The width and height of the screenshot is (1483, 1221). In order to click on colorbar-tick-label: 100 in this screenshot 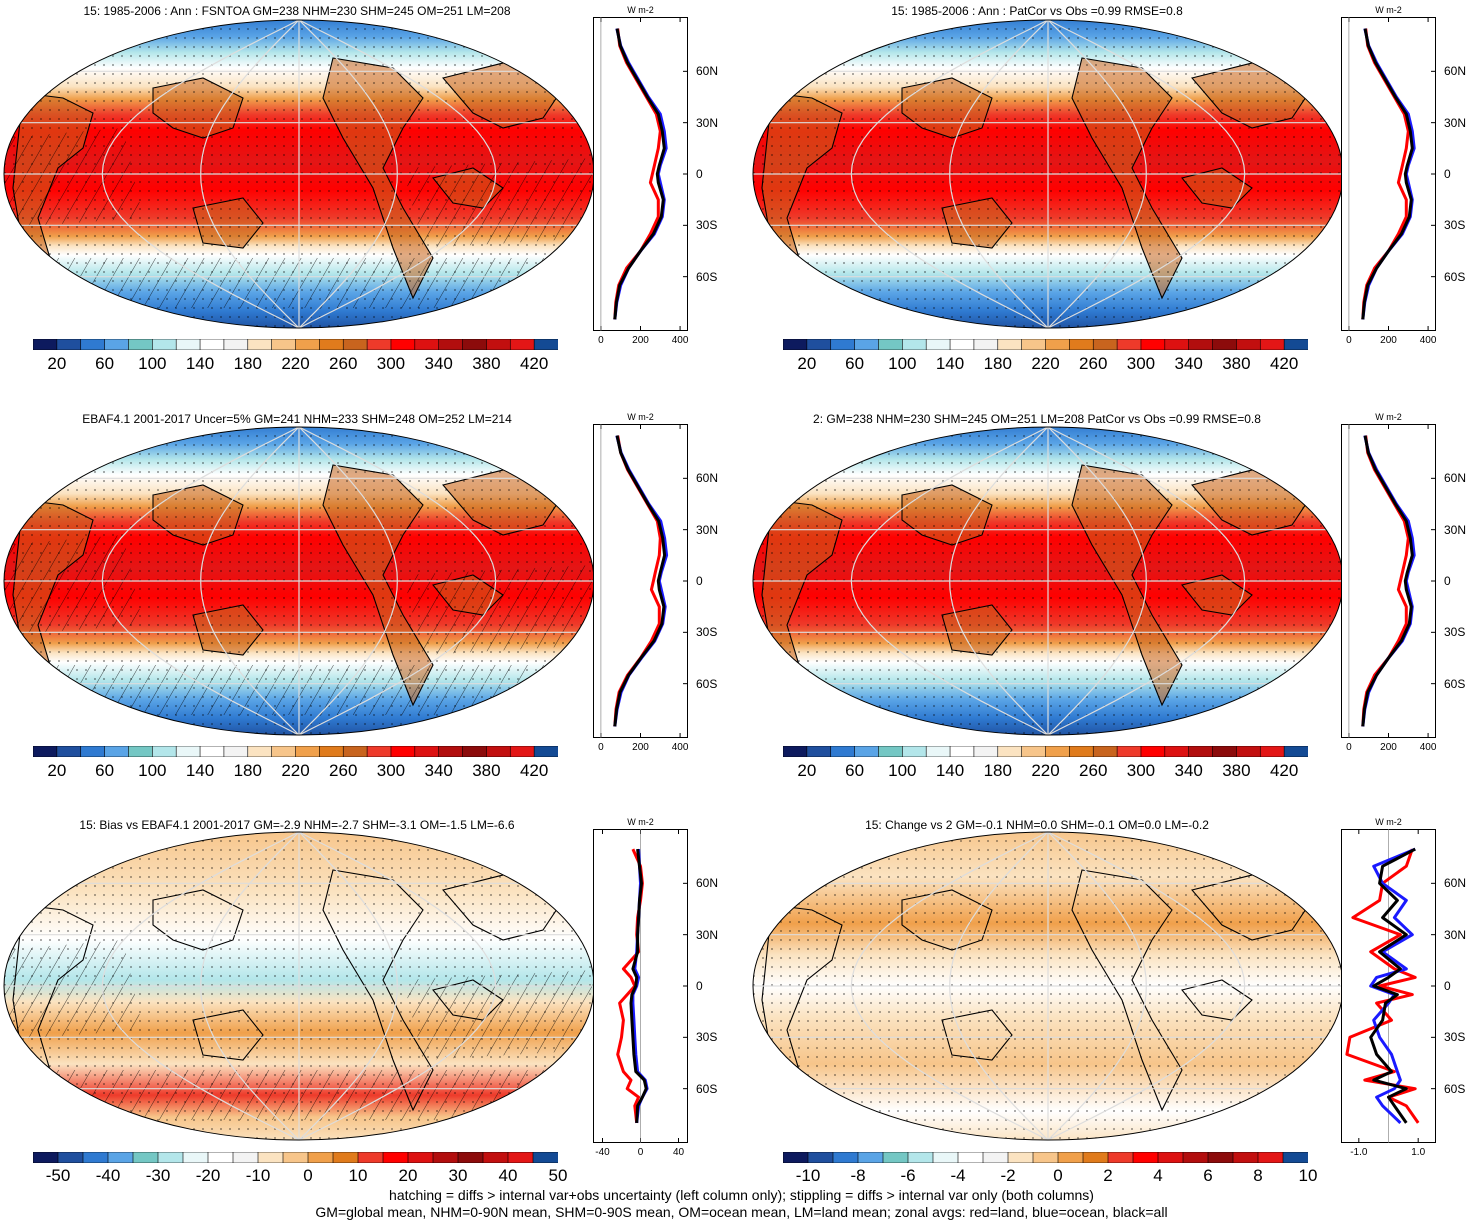, I will do `click(902, 770)`.